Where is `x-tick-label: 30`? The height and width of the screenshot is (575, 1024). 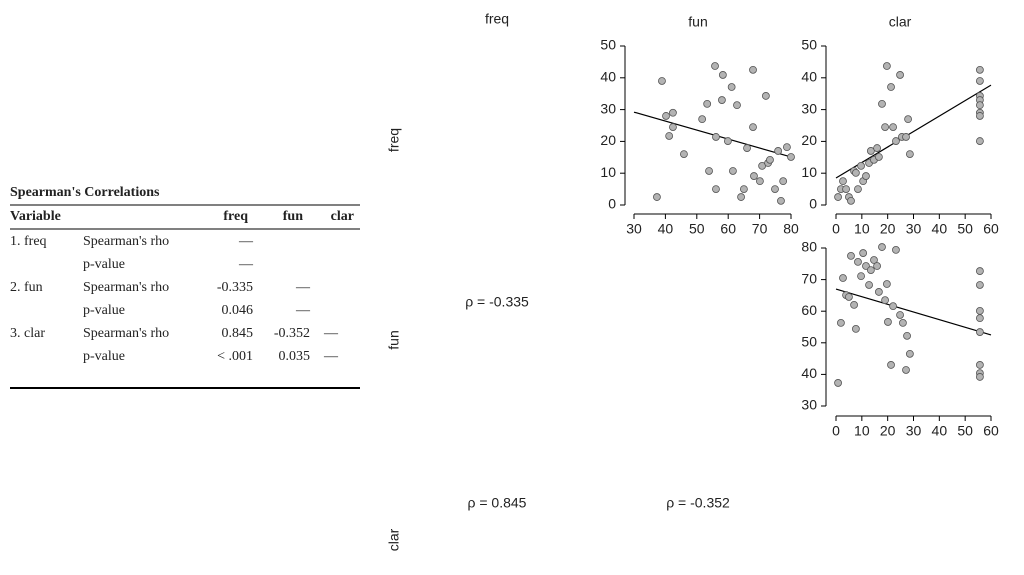
x-tick-label: 30 is located at coordinates (914, 229).